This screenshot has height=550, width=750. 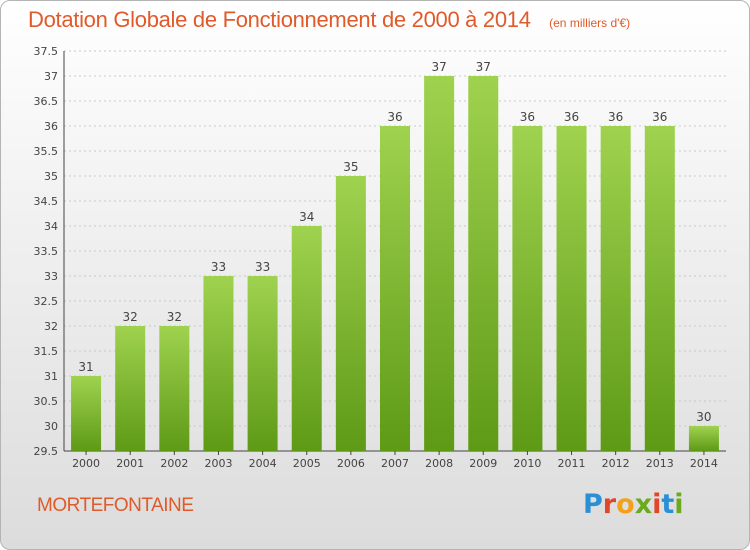 I want to click on x-tick-label: 2001, so click(x=130, y=463).